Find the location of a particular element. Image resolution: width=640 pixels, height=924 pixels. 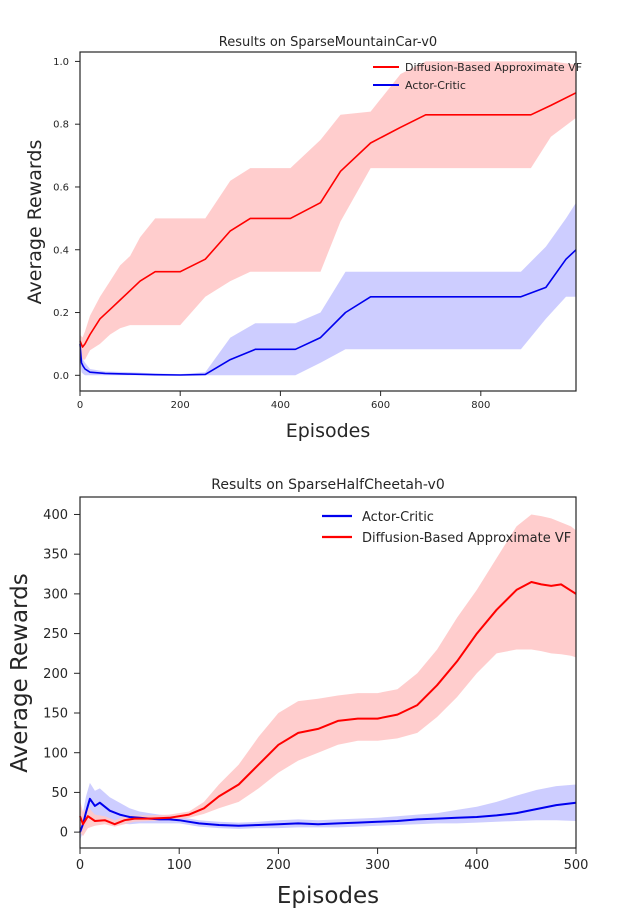

chart-1-legend-label-1: Diffusion-Based Approximate VF is located at coordinates (493, 67).